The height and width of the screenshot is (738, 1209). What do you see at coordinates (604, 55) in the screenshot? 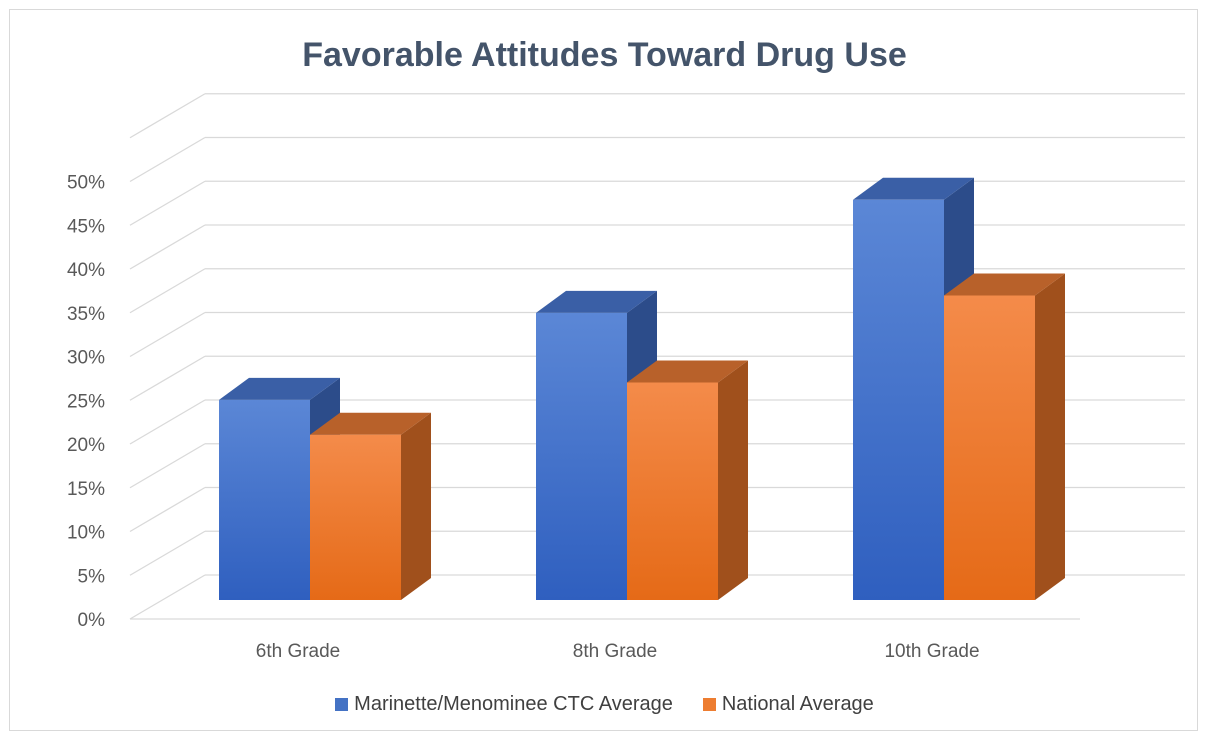
I see `chart-title: Favorable Attitudes Toward Drug Use` at bounding box center [604, 55].